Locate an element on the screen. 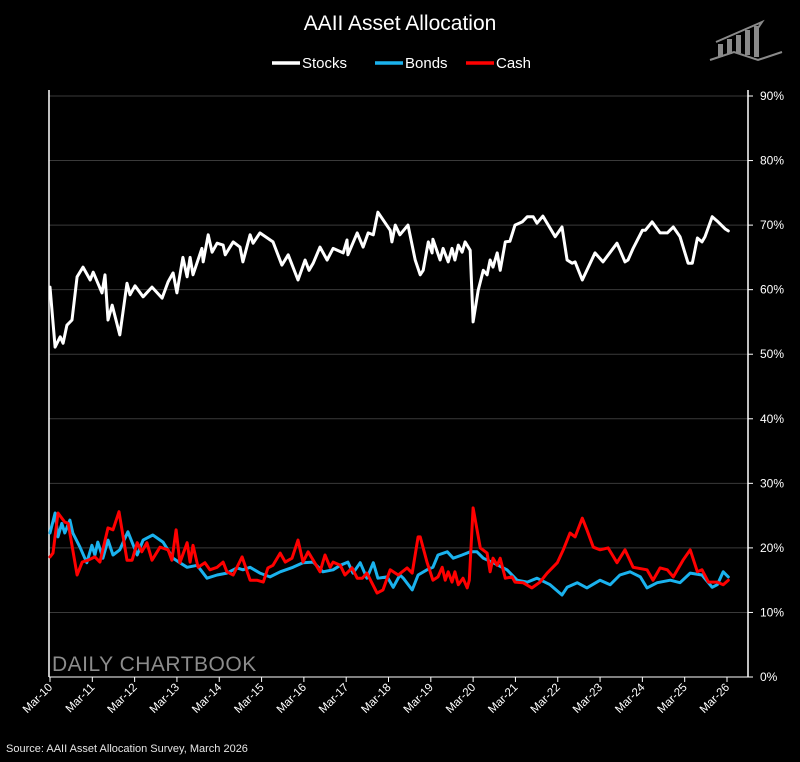 This screenshot has width=800, height=762. y-tick-label: 50% is located at coordinates (772, 354).